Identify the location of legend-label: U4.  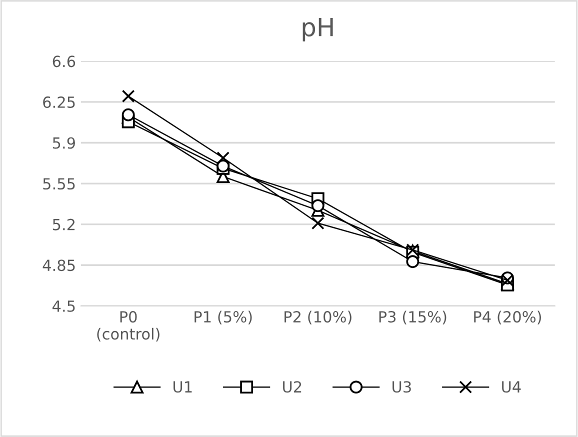
(511, 387).